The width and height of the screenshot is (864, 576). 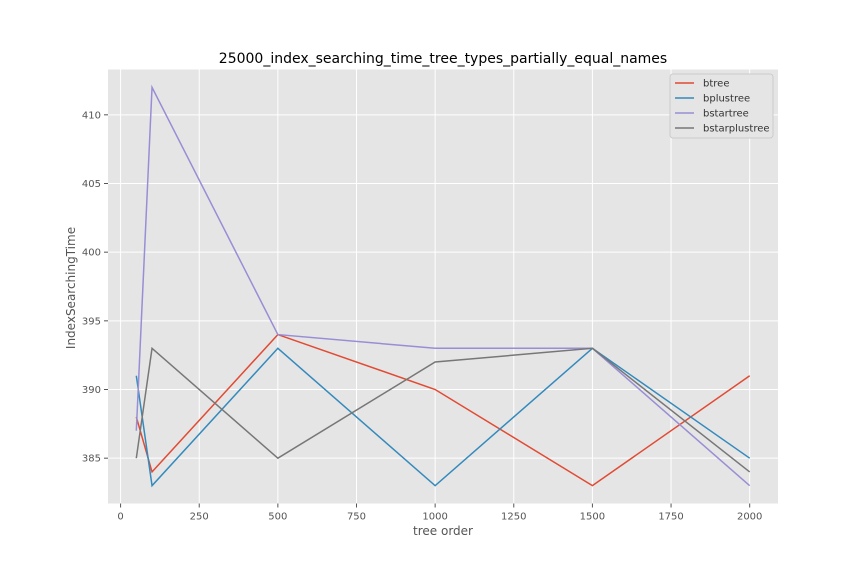 I want to click on y-tick-label: 400, so click(x=91, y=253).